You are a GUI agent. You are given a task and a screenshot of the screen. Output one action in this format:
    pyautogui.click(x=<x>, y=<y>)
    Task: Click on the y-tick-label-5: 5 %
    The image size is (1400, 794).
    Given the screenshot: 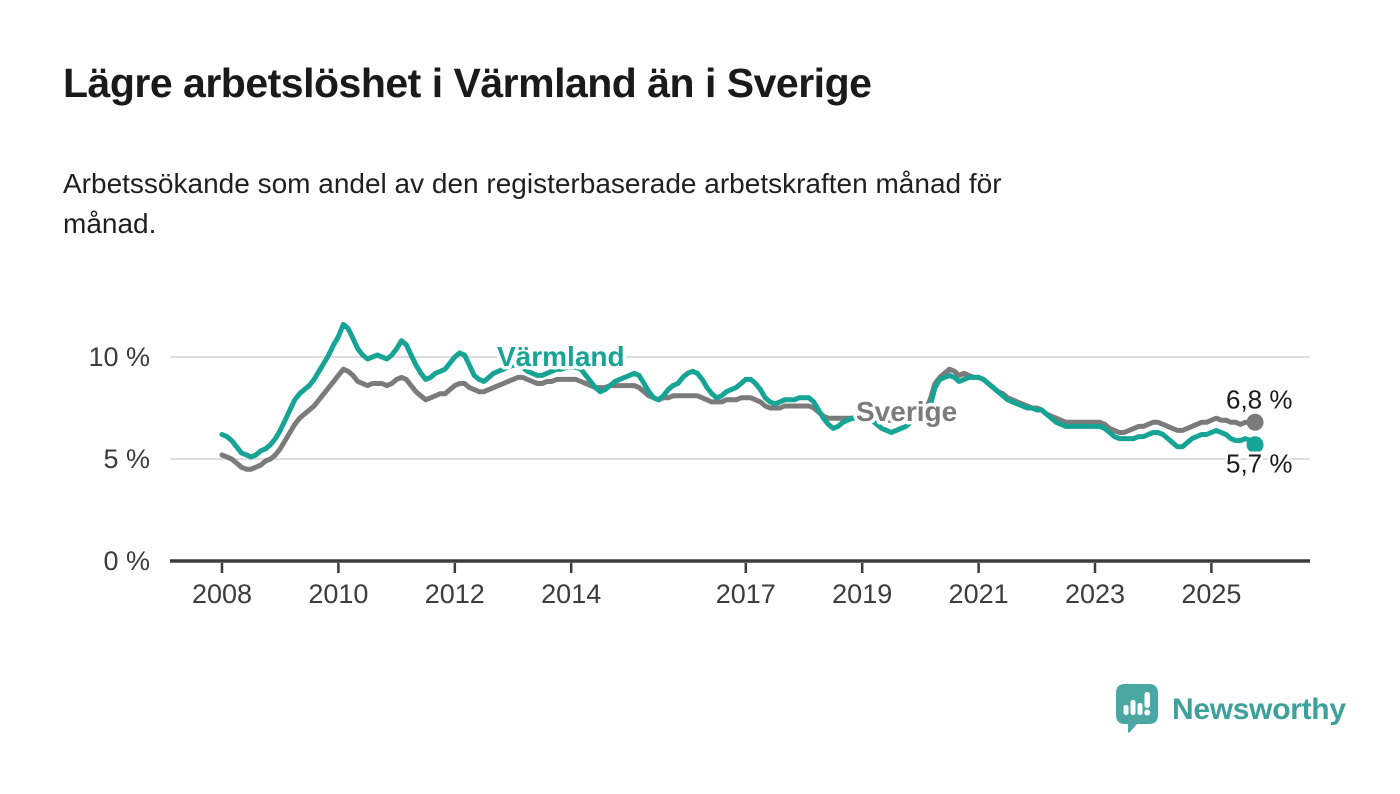 What is the action you would take?
    pyautogui.click(x=126, y=459)
    